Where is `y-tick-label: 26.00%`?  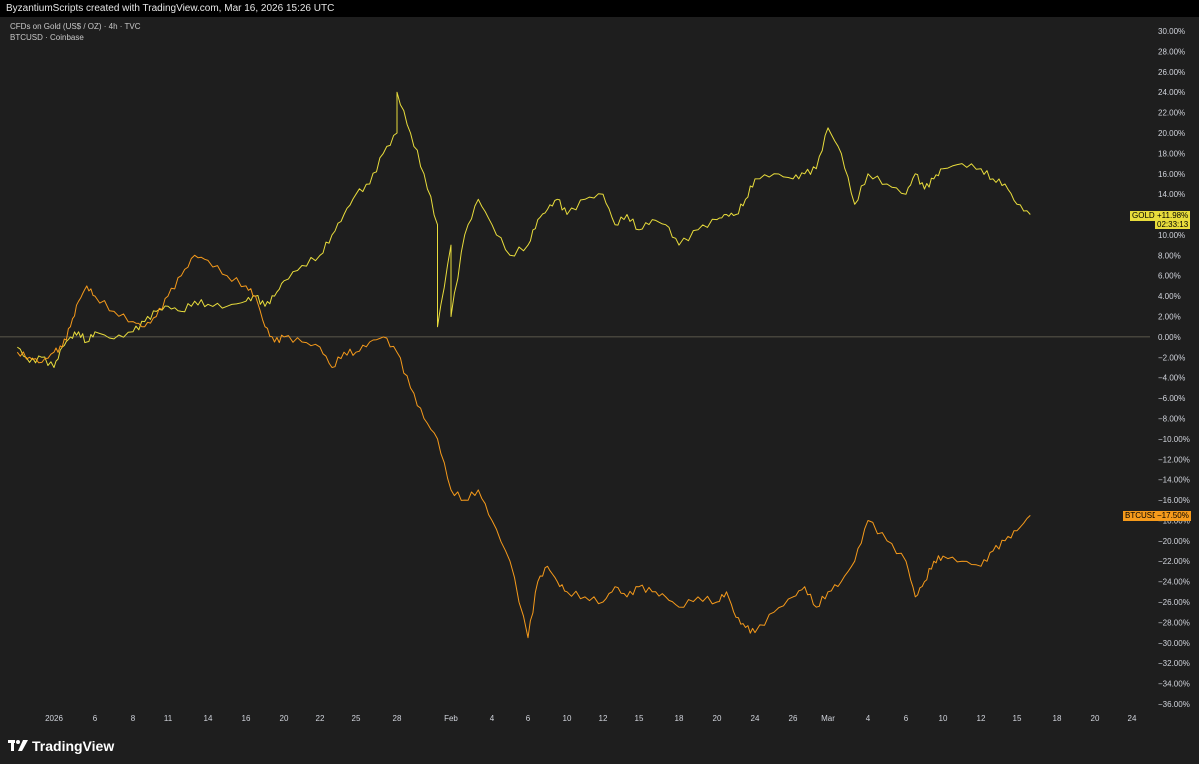
y-tick-label: 26.00% is located at coordinates (1171, 72).